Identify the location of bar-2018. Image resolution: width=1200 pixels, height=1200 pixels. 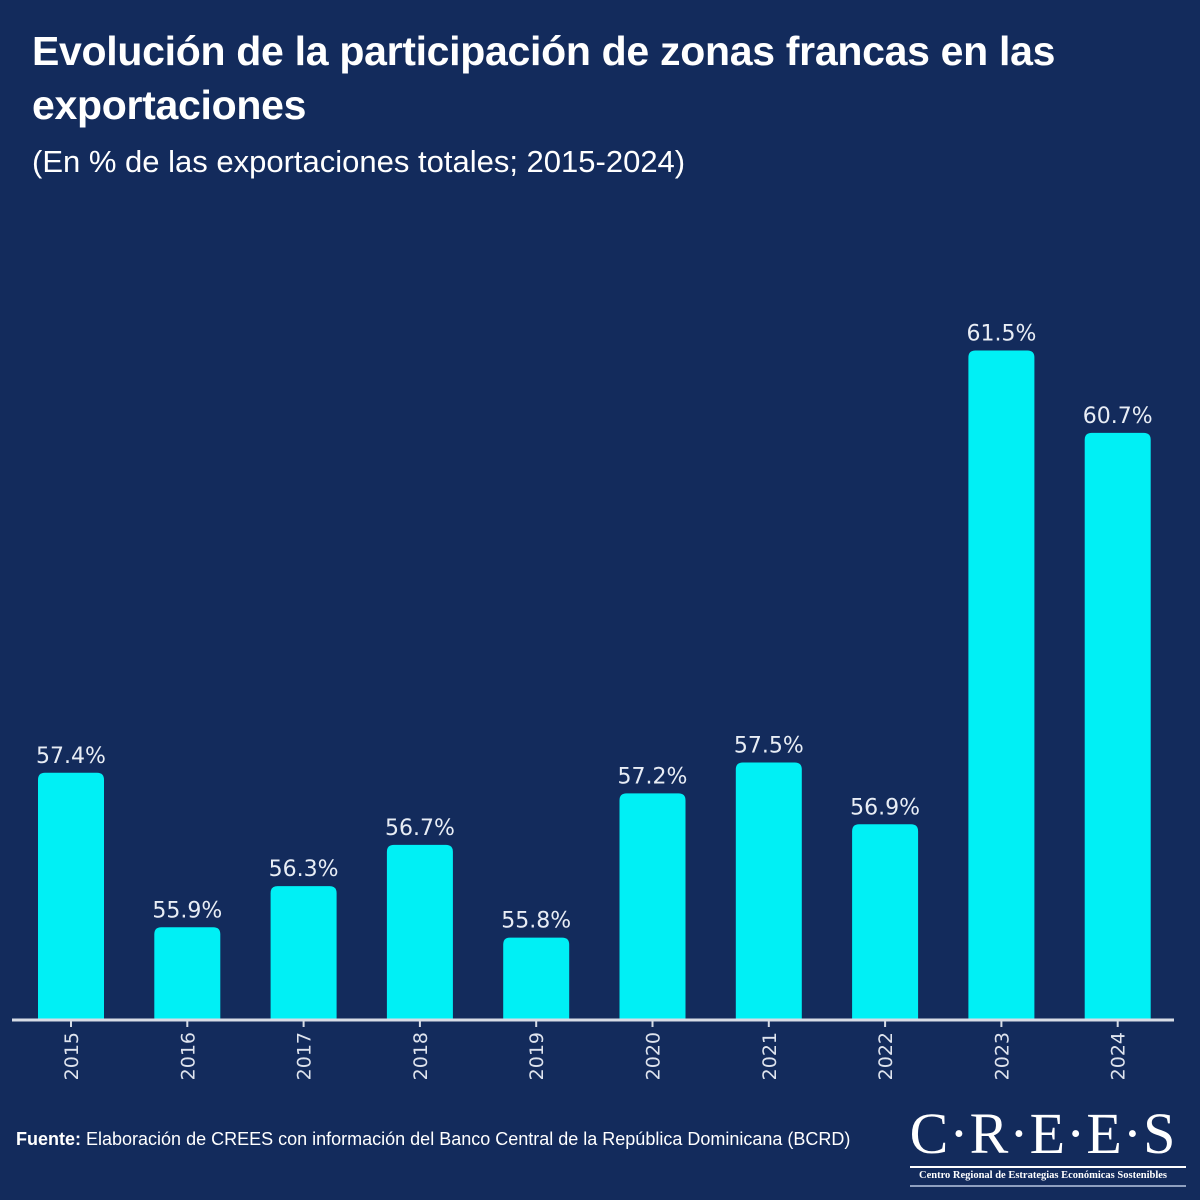
(419, 932).